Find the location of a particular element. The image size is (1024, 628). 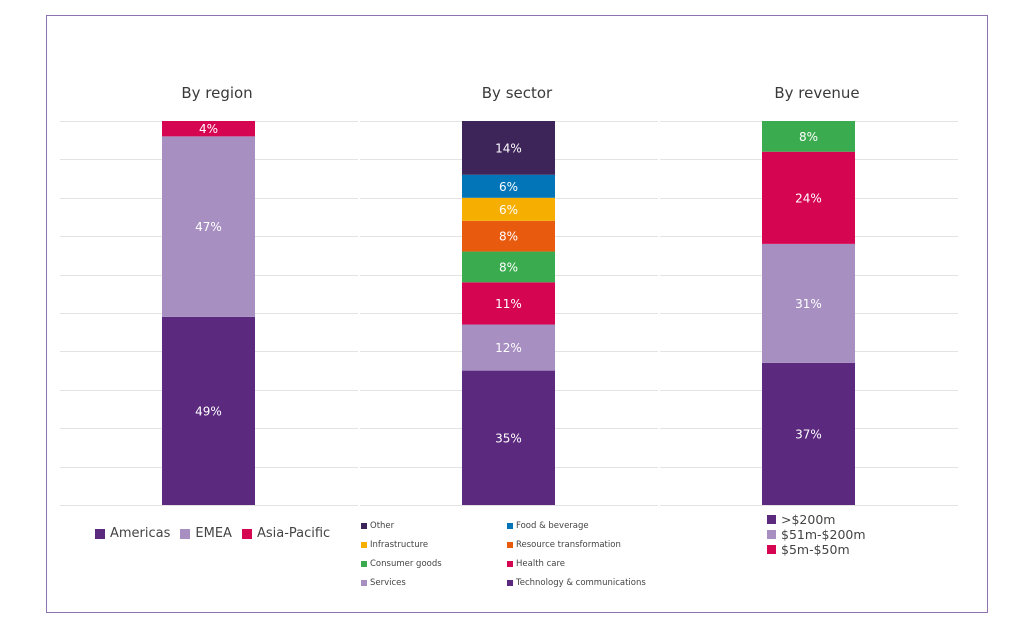

data-label: 35% is located at coordinates (508, 438).